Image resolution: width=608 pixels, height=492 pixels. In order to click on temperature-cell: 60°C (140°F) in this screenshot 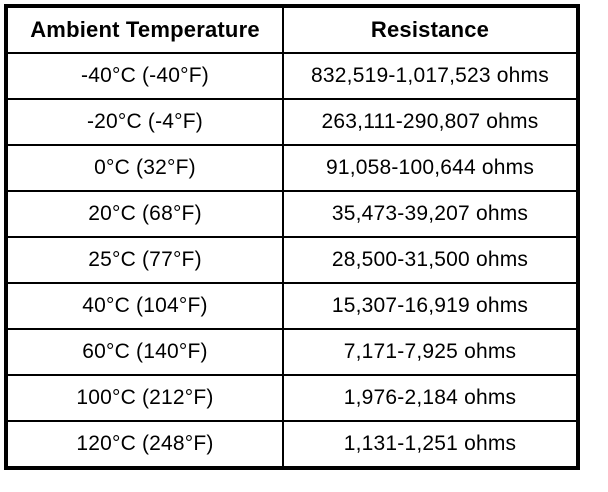, I will do `click(144, 352)`.